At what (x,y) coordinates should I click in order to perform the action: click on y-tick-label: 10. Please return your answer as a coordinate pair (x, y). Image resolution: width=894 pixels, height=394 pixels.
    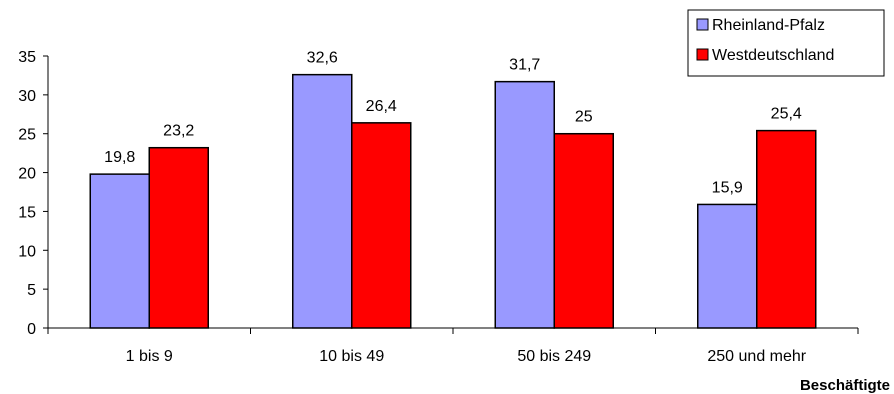
    Looking at the image, I should click on (27, 251).